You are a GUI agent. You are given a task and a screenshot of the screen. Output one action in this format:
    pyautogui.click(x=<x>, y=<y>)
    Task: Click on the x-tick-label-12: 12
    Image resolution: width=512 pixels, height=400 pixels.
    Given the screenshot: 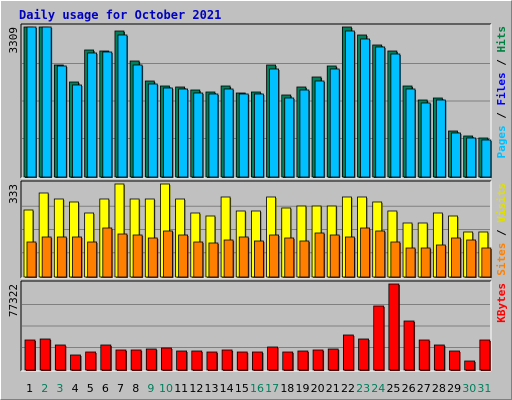 What is the action you would take?
    pyautogui.click(x=196, y=388)
    